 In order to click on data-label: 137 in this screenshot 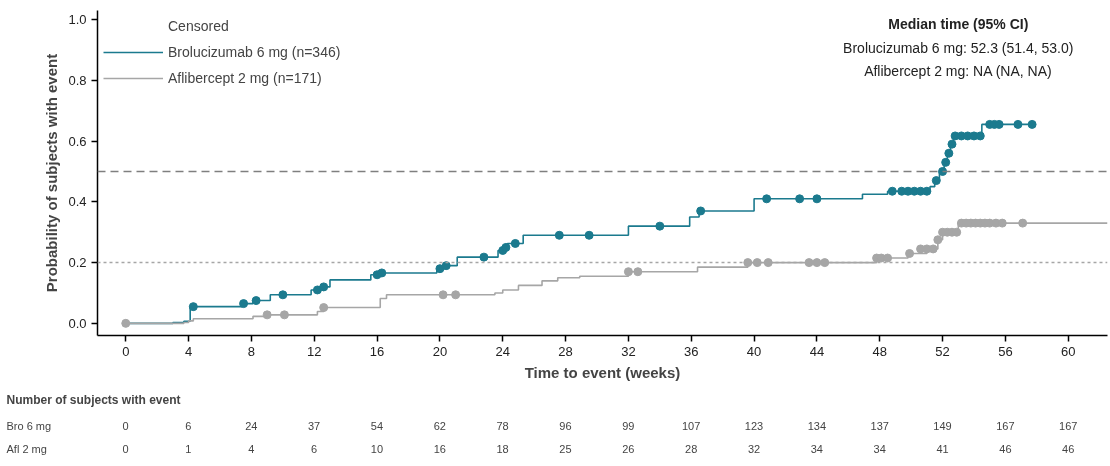, I will do `click(879, 425)`.